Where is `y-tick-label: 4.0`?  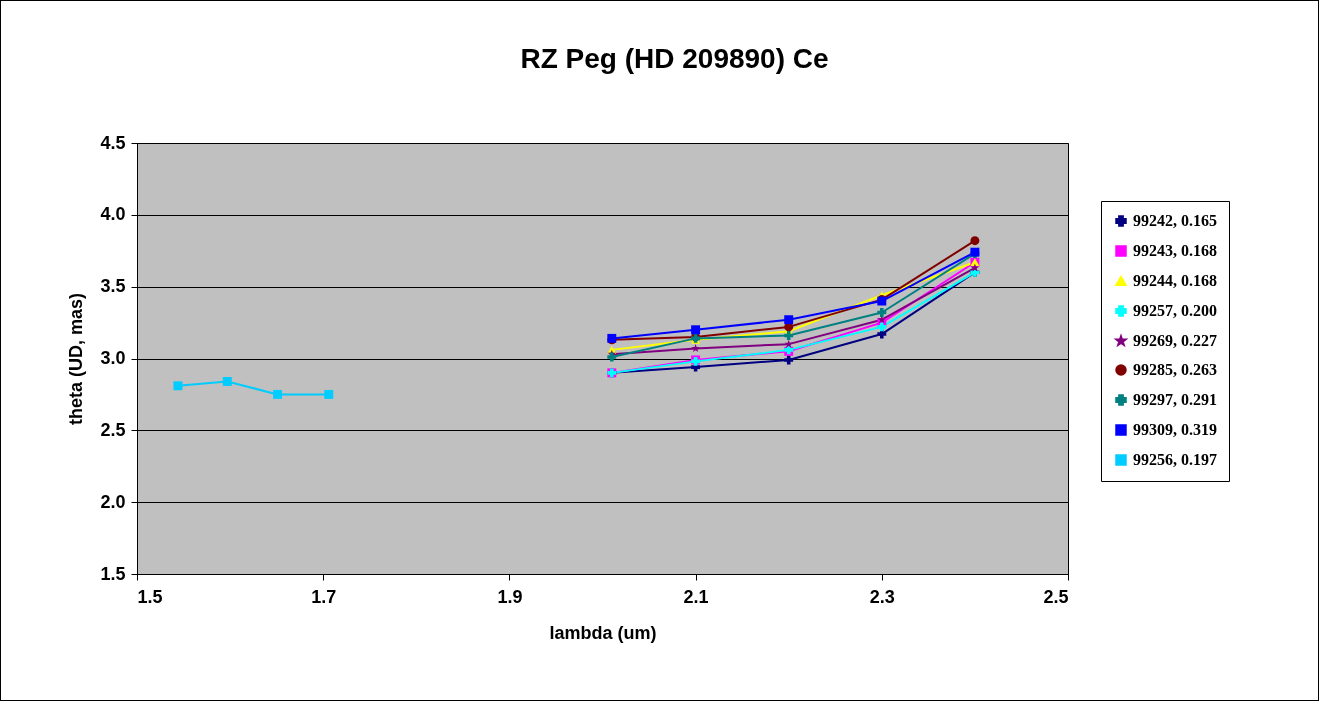
y-tick-label: 4.0 is located at coordinates (113, 214).